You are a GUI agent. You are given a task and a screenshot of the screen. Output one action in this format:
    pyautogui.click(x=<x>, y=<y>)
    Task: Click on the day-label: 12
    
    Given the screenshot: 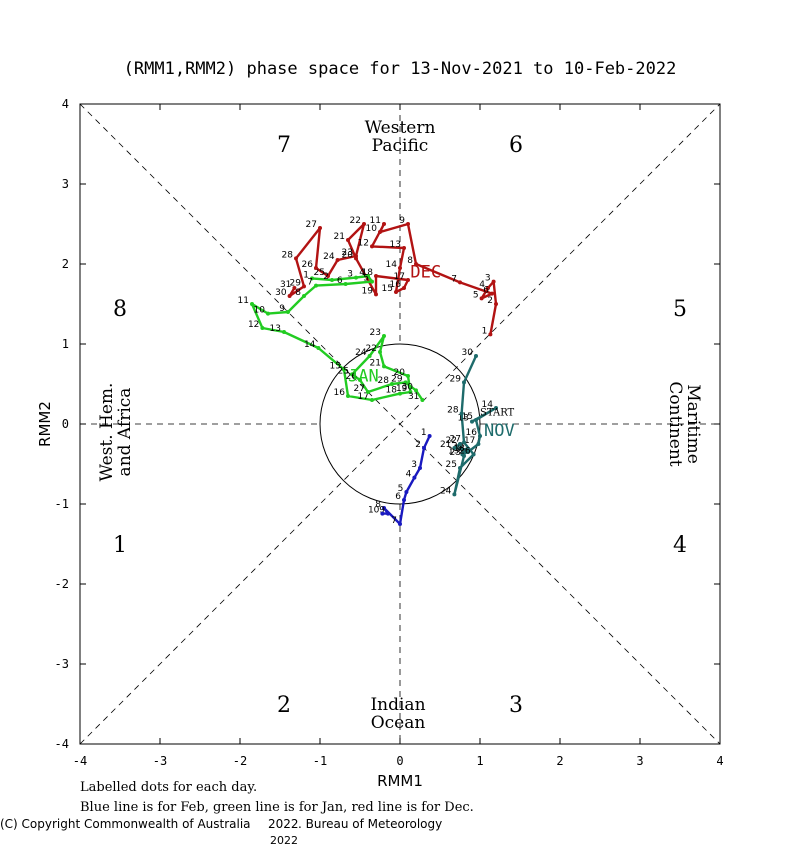 What is the action you would take?
    pyautogui.click(x=363, y=243)
    